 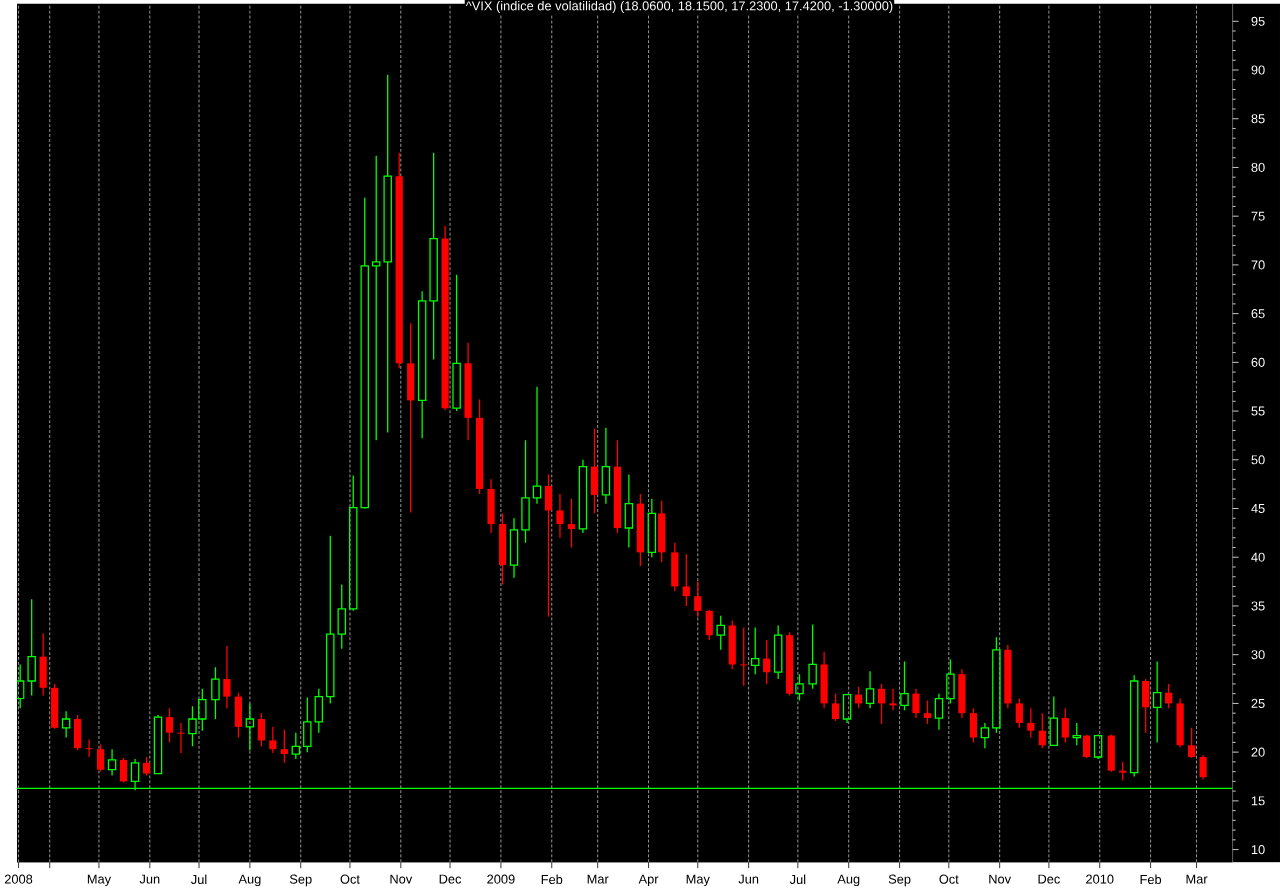 I want to click on y-tick-label: 30, so click(x=1258, y=655).